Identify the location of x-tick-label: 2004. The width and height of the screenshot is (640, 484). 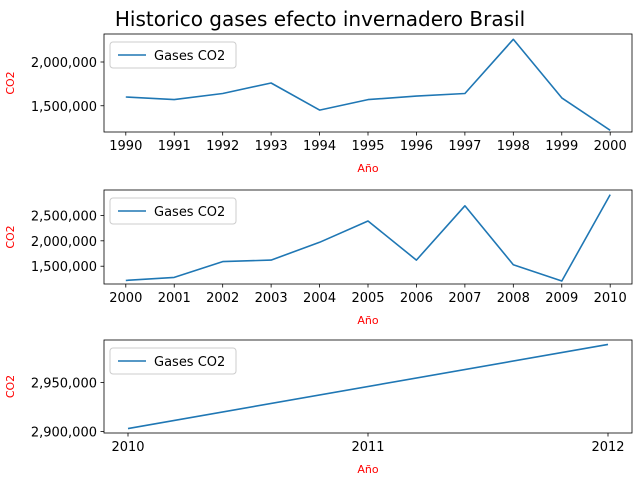
(319, 298).